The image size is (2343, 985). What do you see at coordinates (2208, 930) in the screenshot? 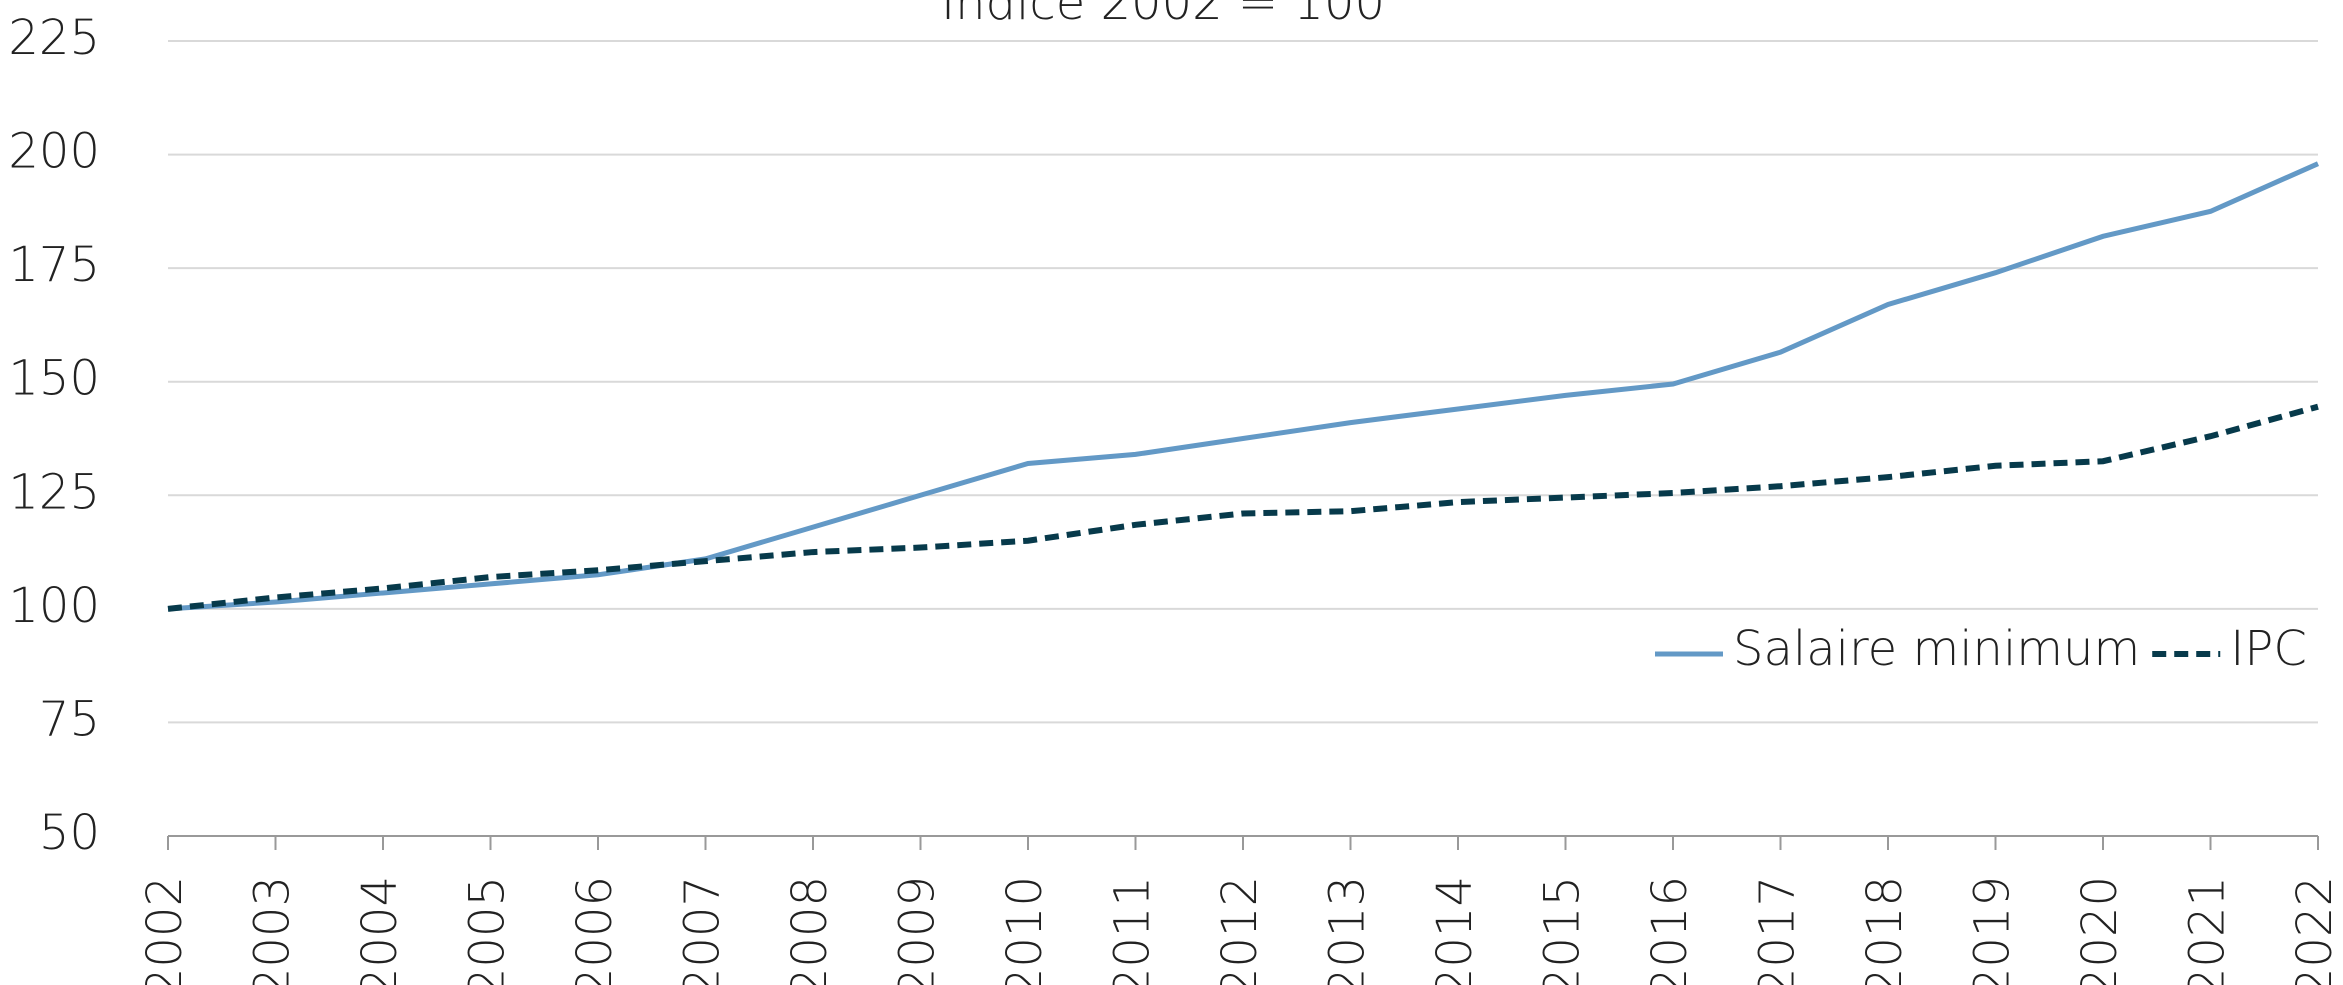
I see `x-tick-label: 2021` at bounding box center [2208, 930].